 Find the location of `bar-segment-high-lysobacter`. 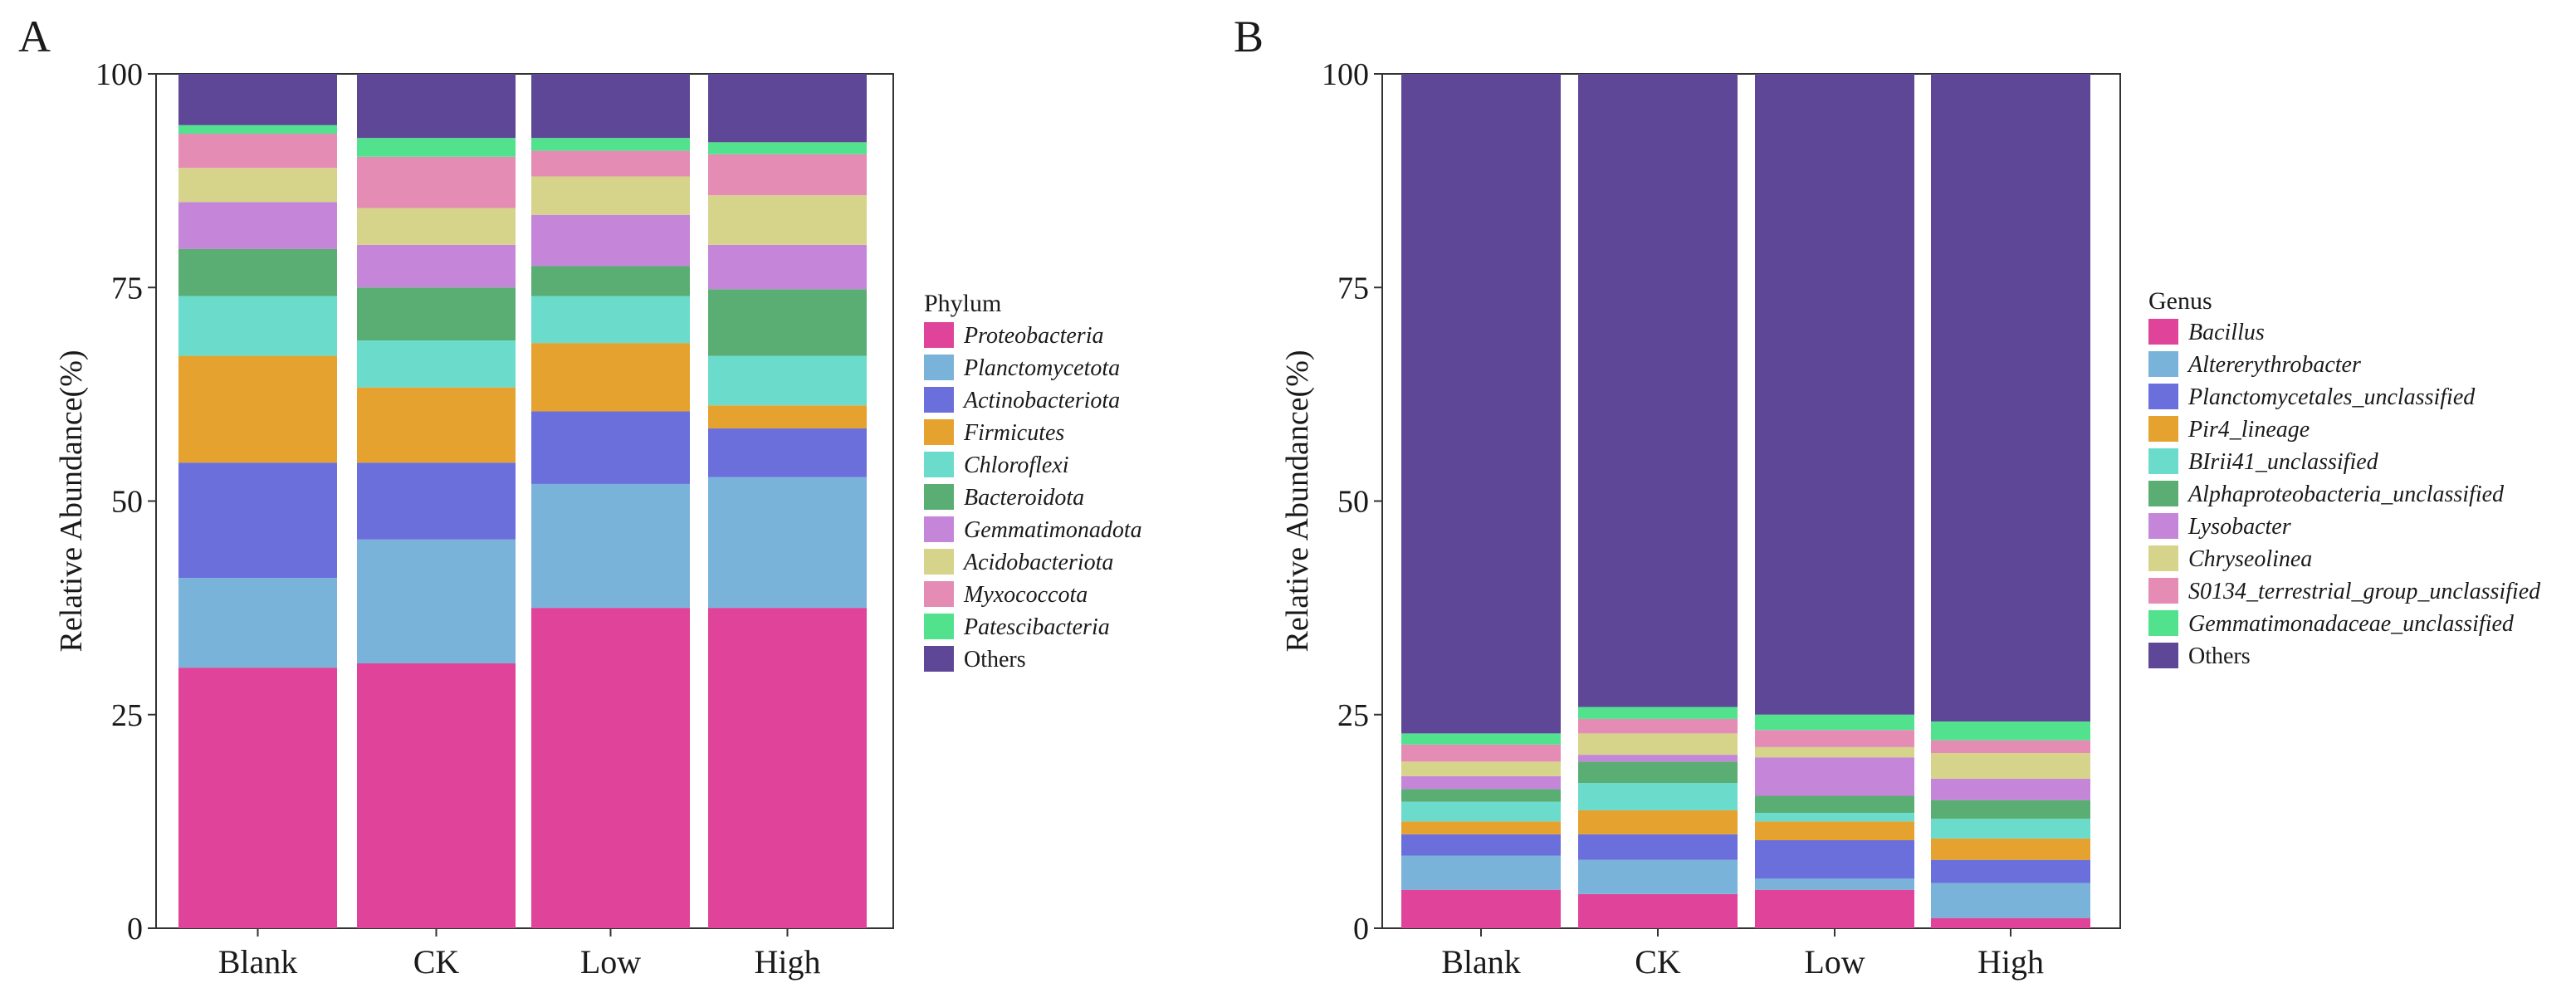

bar-segment-high-lysobacter is located at coordinates (2010, 789).